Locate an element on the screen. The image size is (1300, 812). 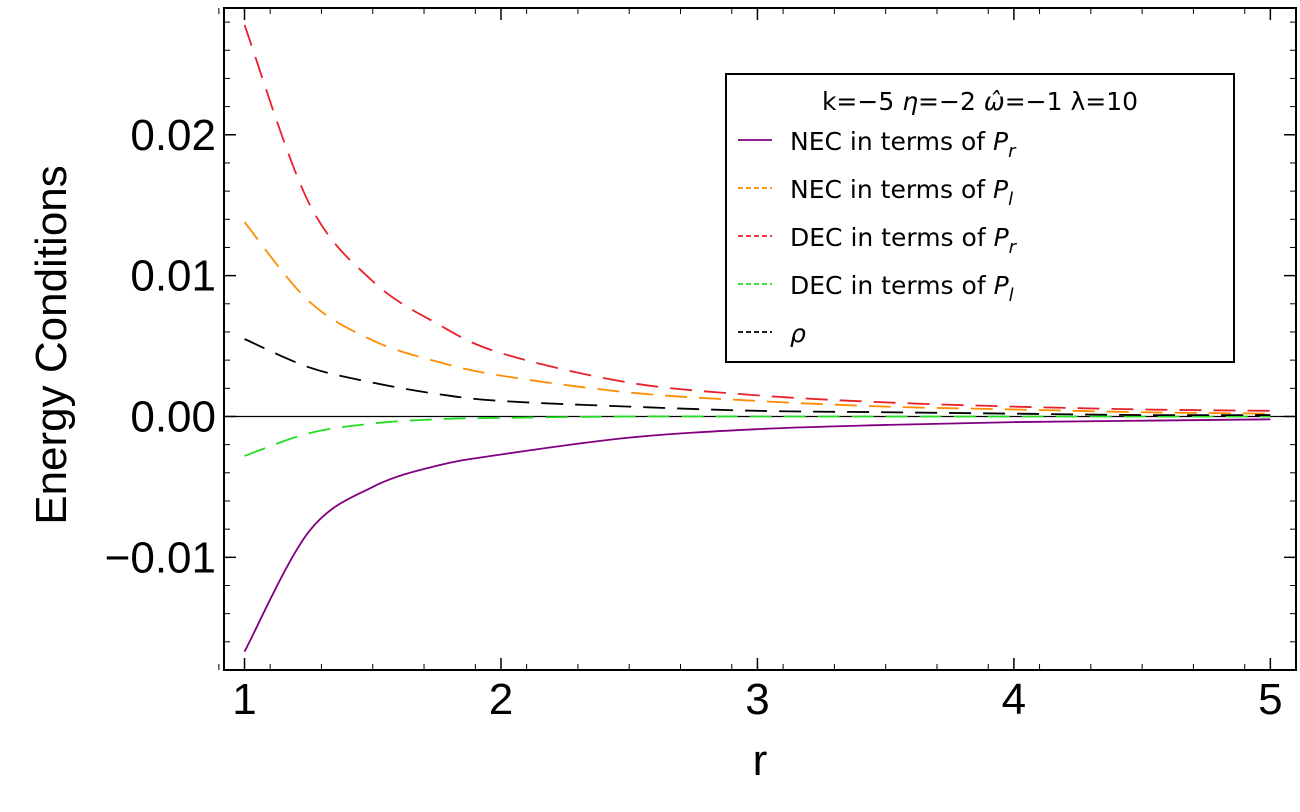
legend-entry-1: NEC in terms of Pl is located at coordinates (901, 192).